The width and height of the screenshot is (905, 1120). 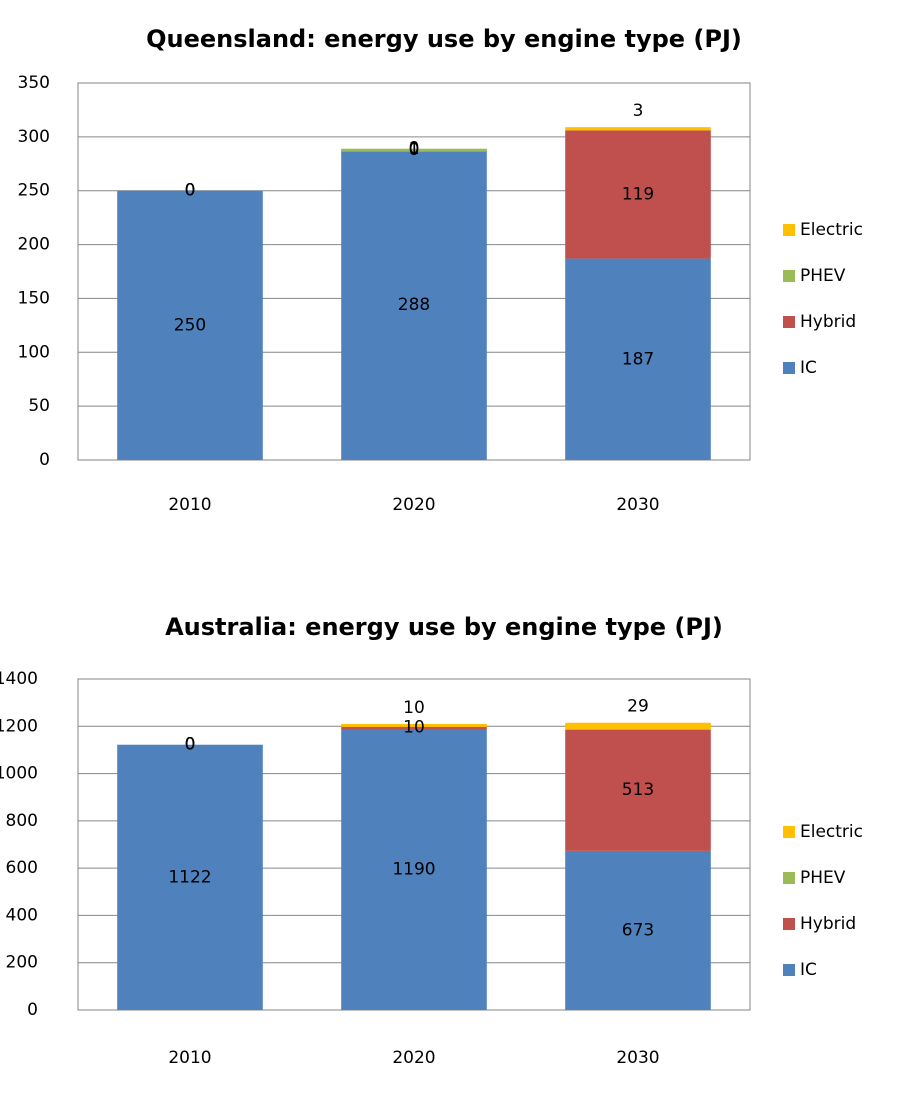 I want to click on y-tick-label: 1200, so click(x=19, y=726).